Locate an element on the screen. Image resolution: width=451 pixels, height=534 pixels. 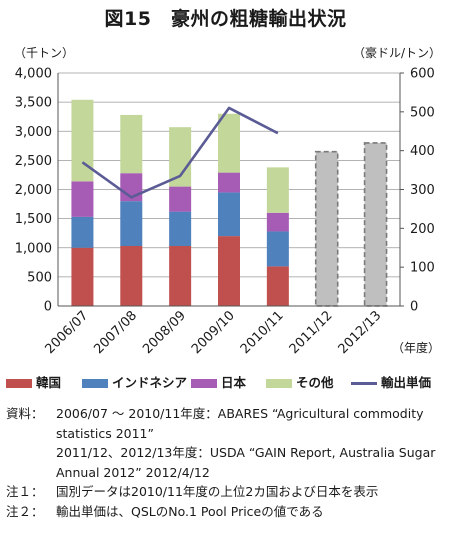
note-1: 注１： 国別データは2010/11年度の上位2カ国および日本を表示 is located at coordinates (227, 492).